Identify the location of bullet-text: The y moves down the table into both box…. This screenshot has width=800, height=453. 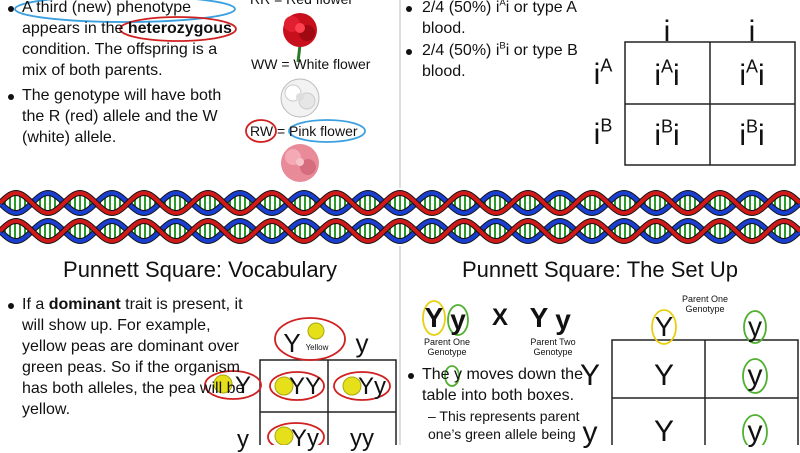
(512, 385).